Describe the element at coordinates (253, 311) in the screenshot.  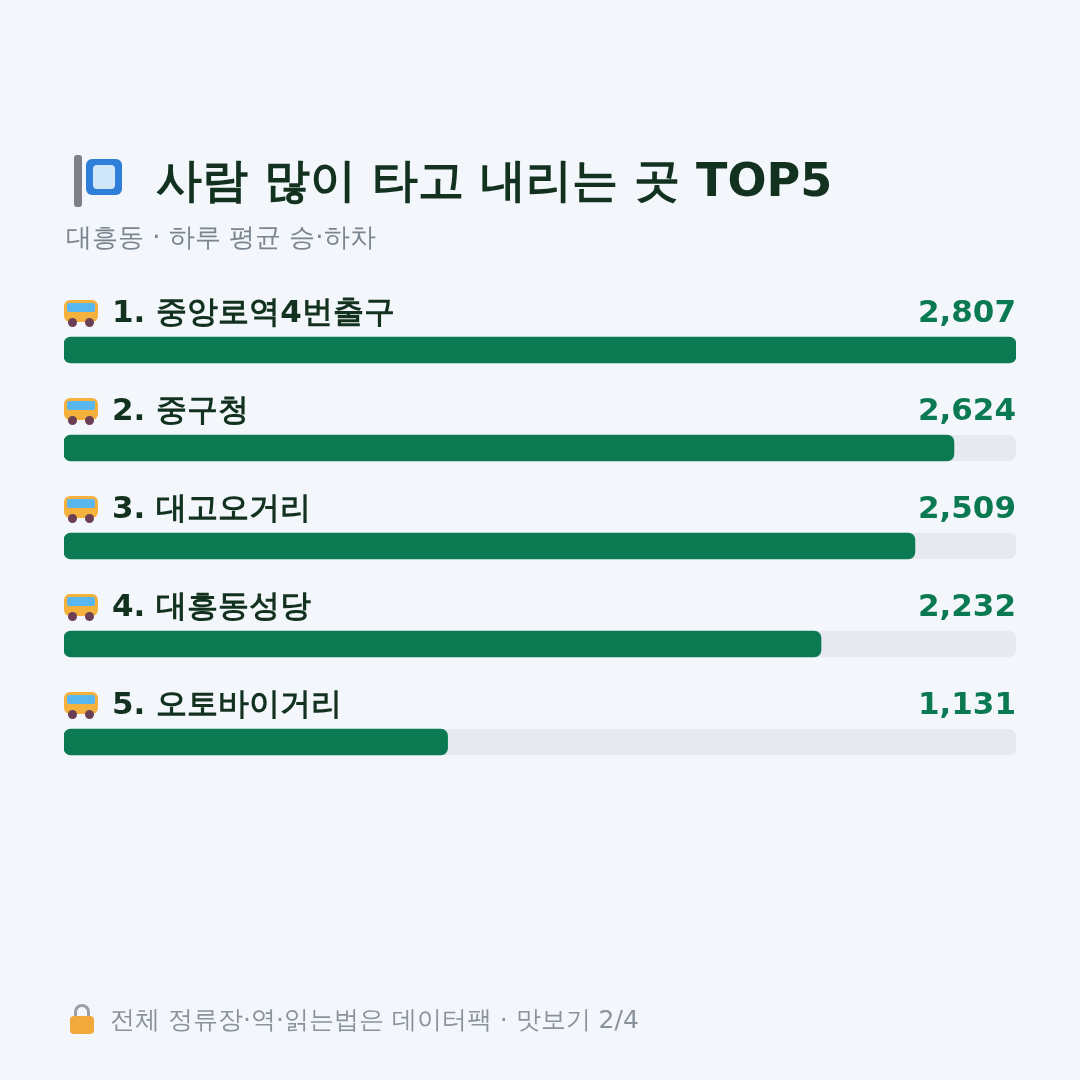
I see `y-tick-label: 1. 중앙로역4번출구` at that location.